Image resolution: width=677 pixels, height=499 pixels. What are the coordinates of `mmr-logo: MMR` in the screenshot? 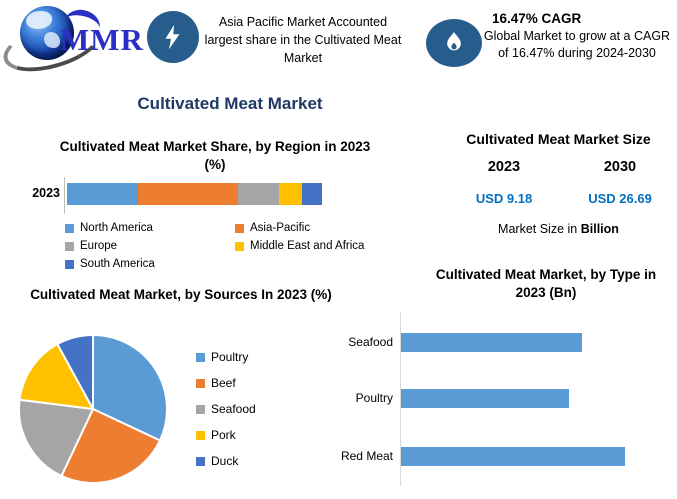 It's located at (75, 42).